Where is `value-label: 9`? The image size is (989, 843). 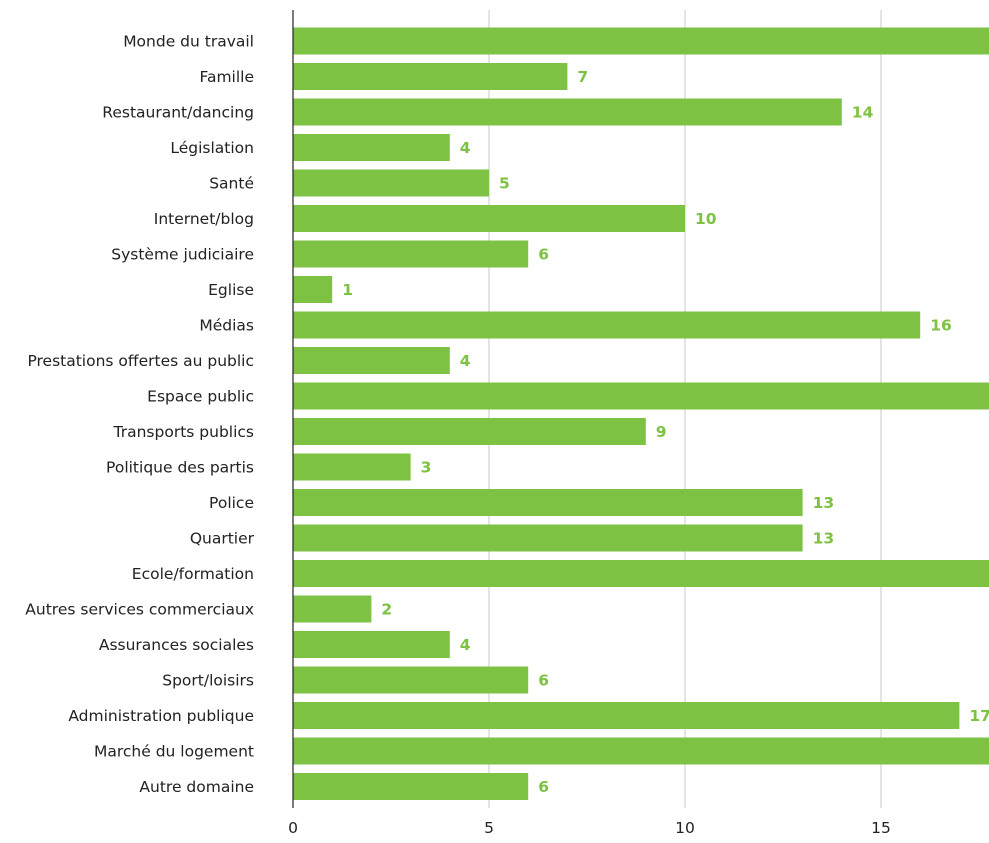 value-label: 9 is located at coordinates (661, 432).